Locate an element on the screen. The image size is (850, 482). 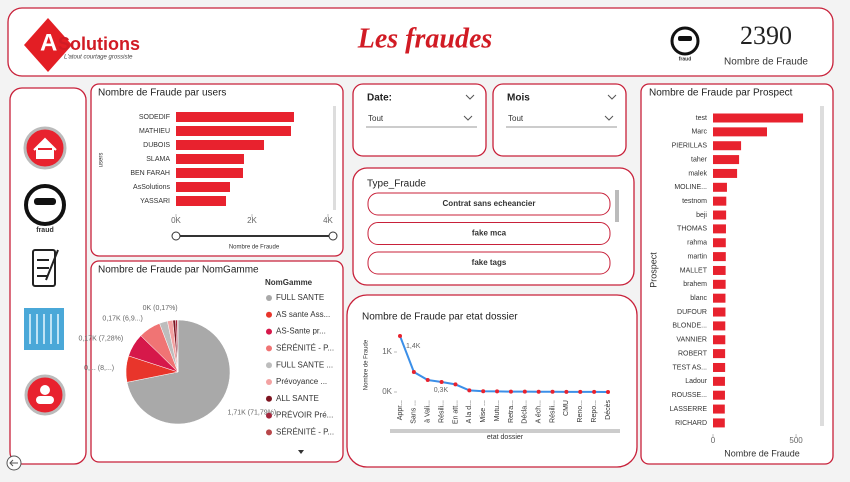
logo-tagline: L'atout courtage grossiste is located at coordinates (98, 58).